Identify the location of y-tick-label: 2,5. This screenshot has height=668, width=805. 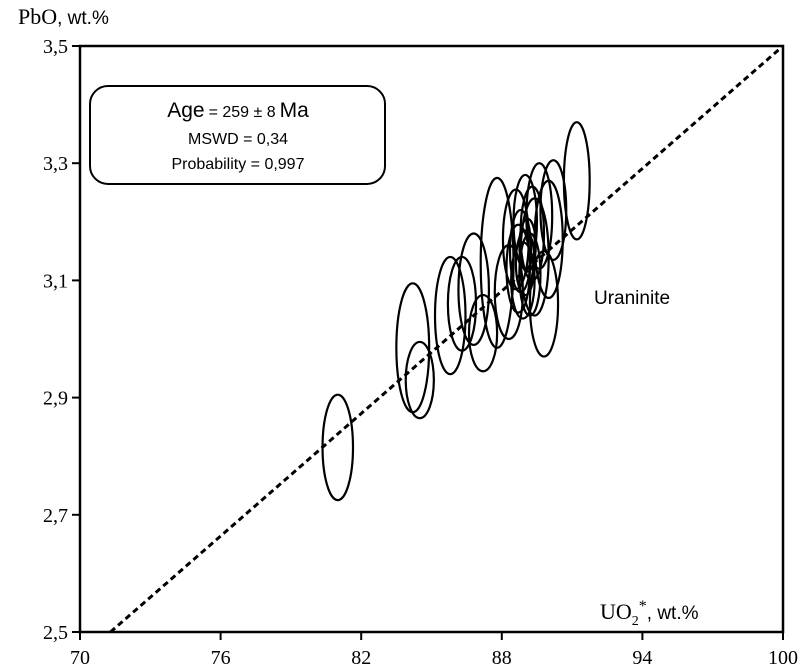
(55, 633).